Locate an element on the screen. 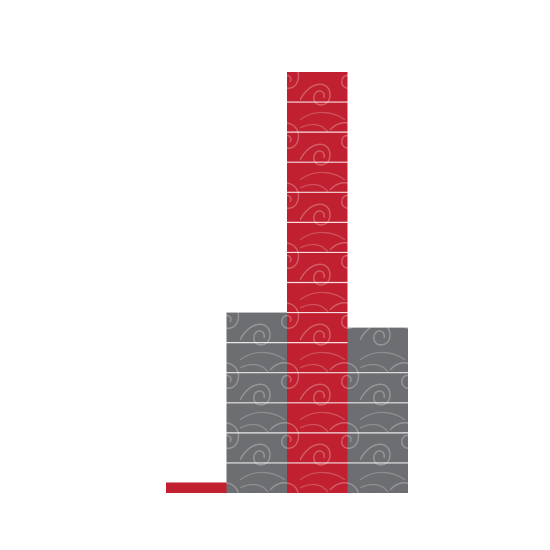  bar-4-texture is located at coordinates (377, 410).